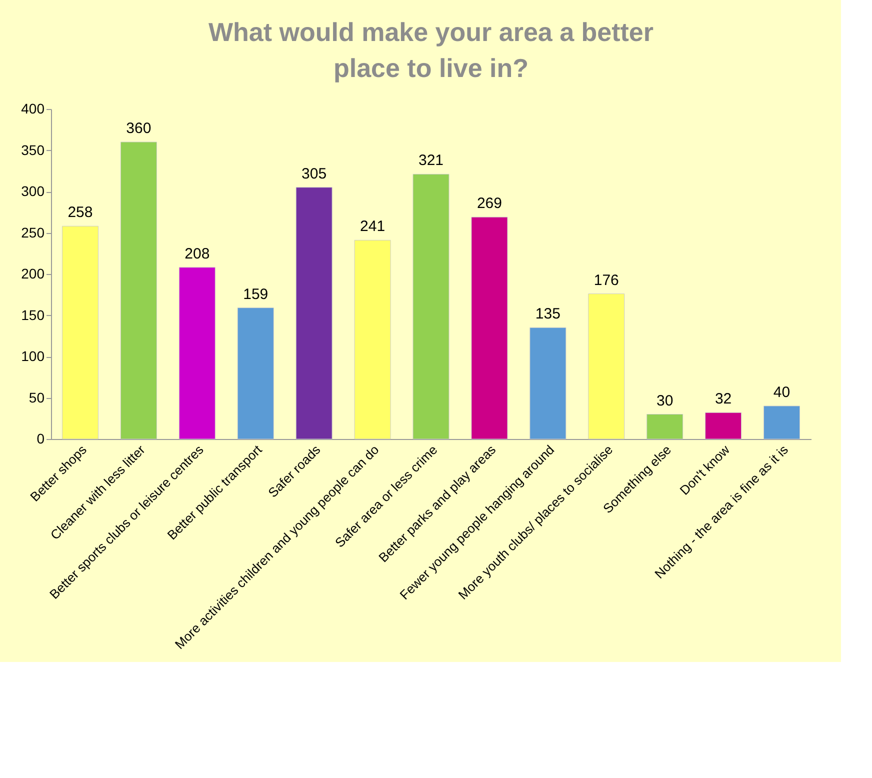 The height and width of the screenshot is (778, 872). Describe the element at coordinates (197, 253) in the screenshot. I see `data-label: 208` at that location.